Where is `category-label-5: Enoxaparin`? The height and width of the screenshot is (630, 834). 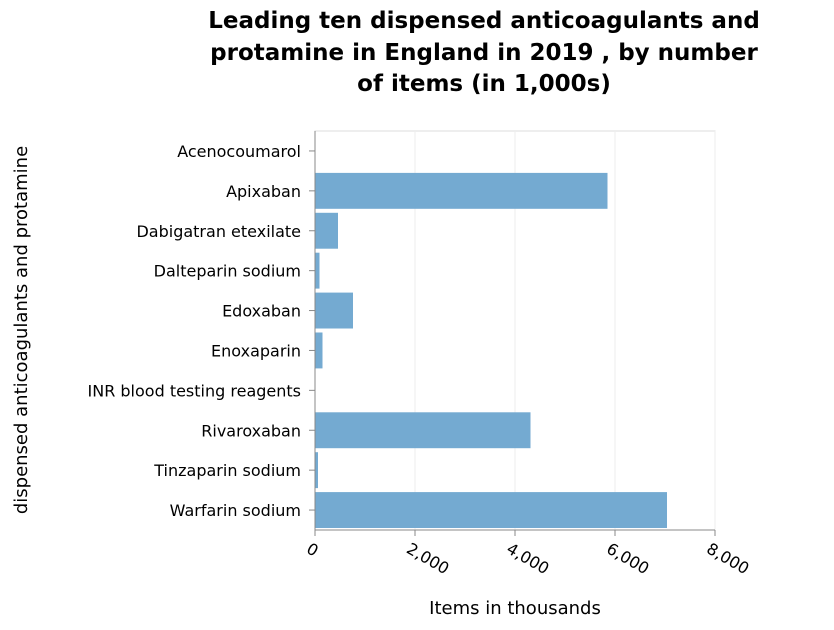
category-label-5: Enoxaparin is located at coordinates (256, 350).